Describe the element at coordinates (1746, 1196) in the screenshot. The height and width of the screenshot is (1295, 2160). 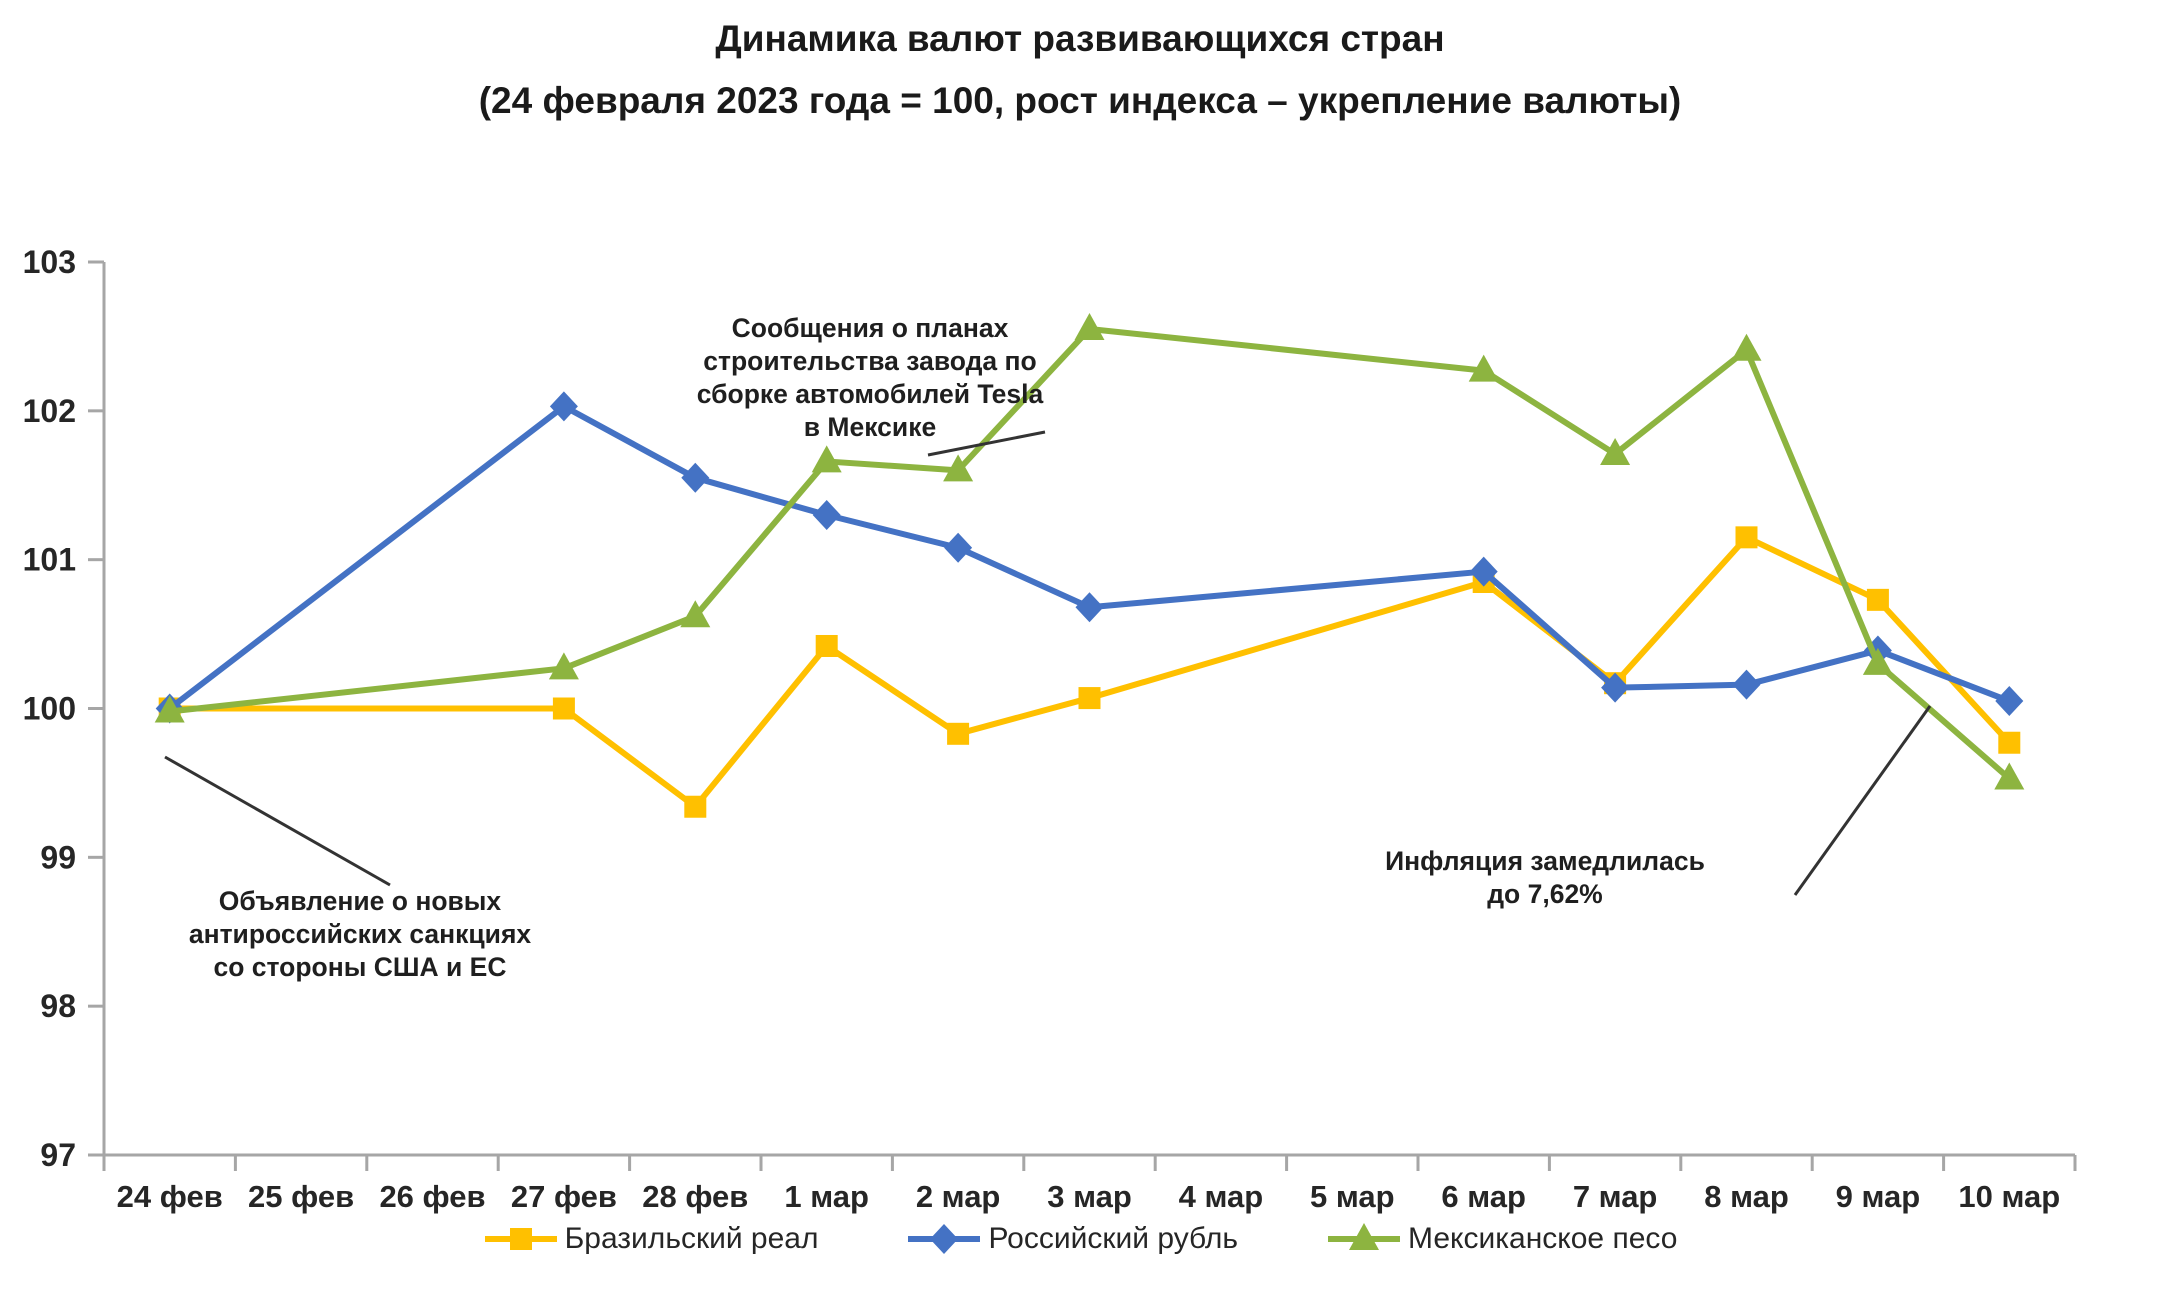
I see `x-tick-label: 8 мар` at that location.